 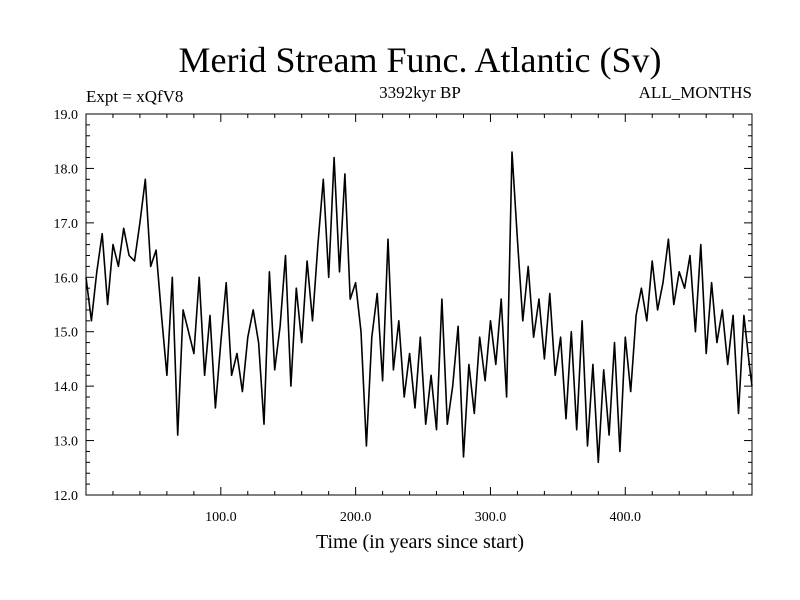 What do you see at coordinates (420, 542) in the screenshot?
I see `x-axis-label: Time (in years since start)` at bounding box center [420, 542].